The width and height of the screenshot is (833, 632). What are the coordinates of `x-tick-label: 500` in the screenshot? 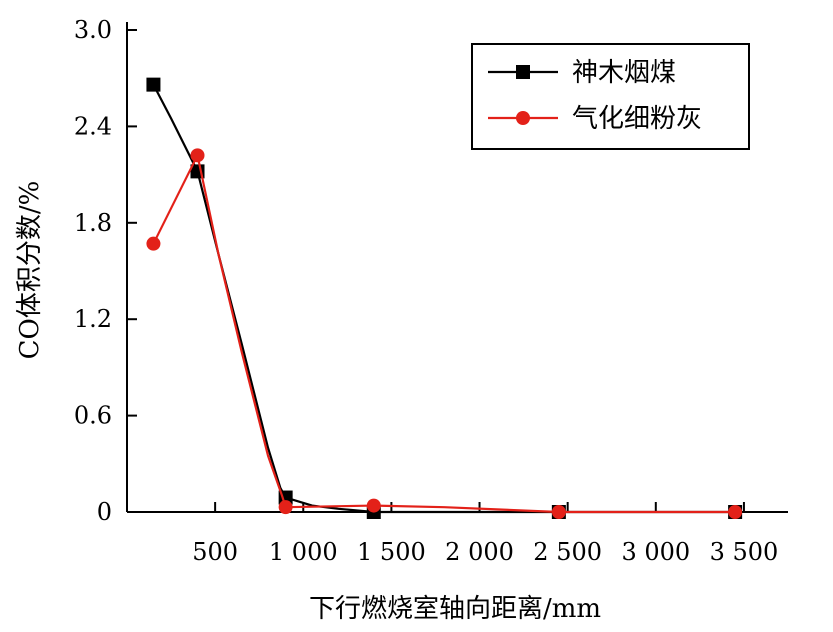 It's located at (215, 552).